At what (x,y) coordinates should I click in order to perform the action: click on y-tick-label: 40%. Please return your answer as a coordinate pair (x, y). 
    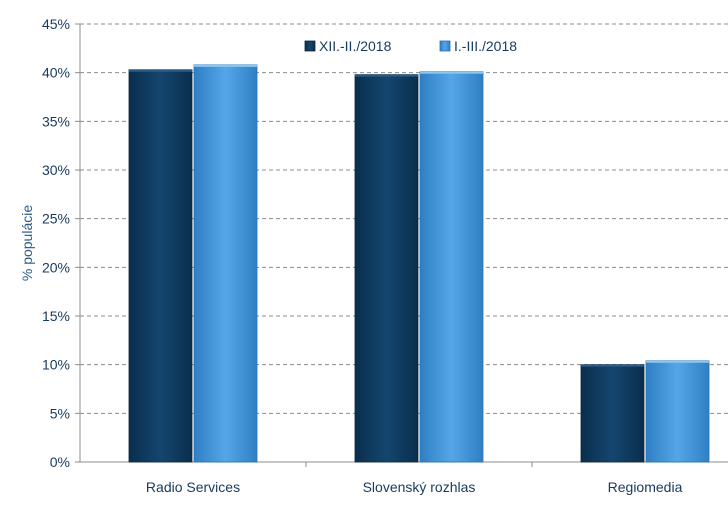
    Looking at the image, I should click on (56, 73).